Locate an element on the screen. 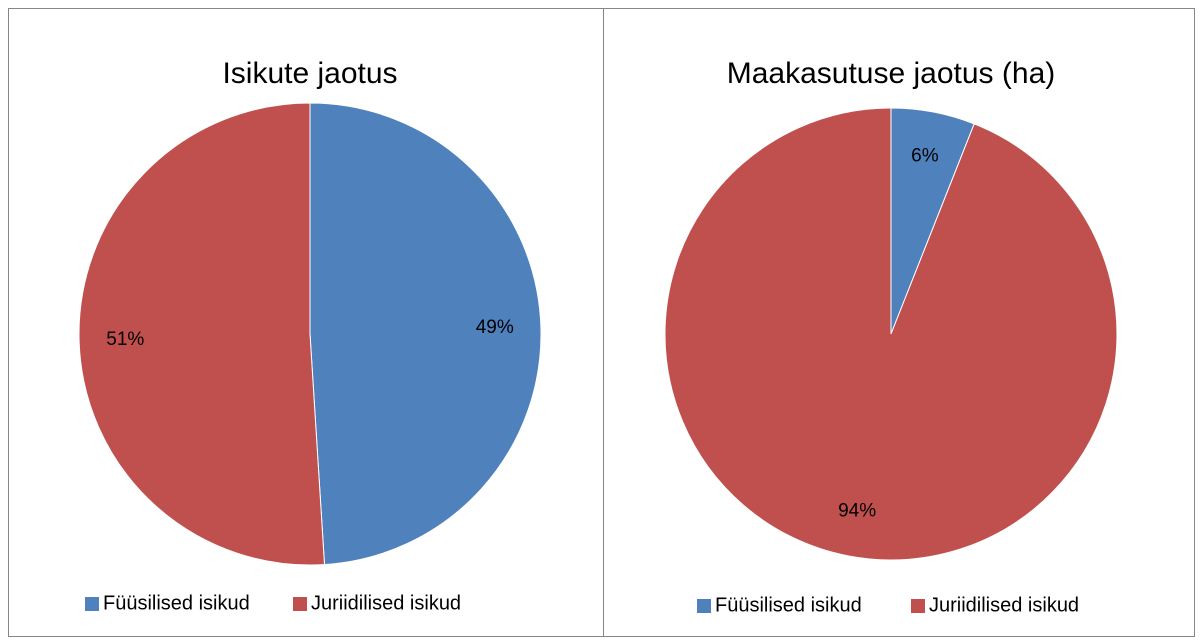 The width and height of the screenshot is (1200, 644). chart-title: Isikute jaotus is located at coordinates (309, 73).